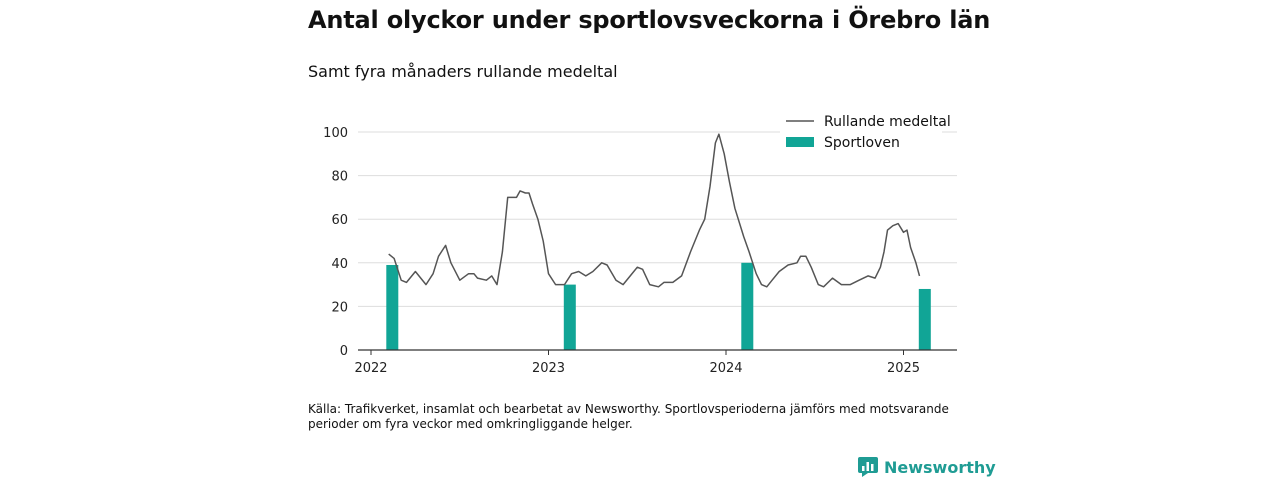  What do you see at coordinates (868, 467) in the screenshot?
I see `newsworthy-logo-icon` at bounding box center [868, 467].